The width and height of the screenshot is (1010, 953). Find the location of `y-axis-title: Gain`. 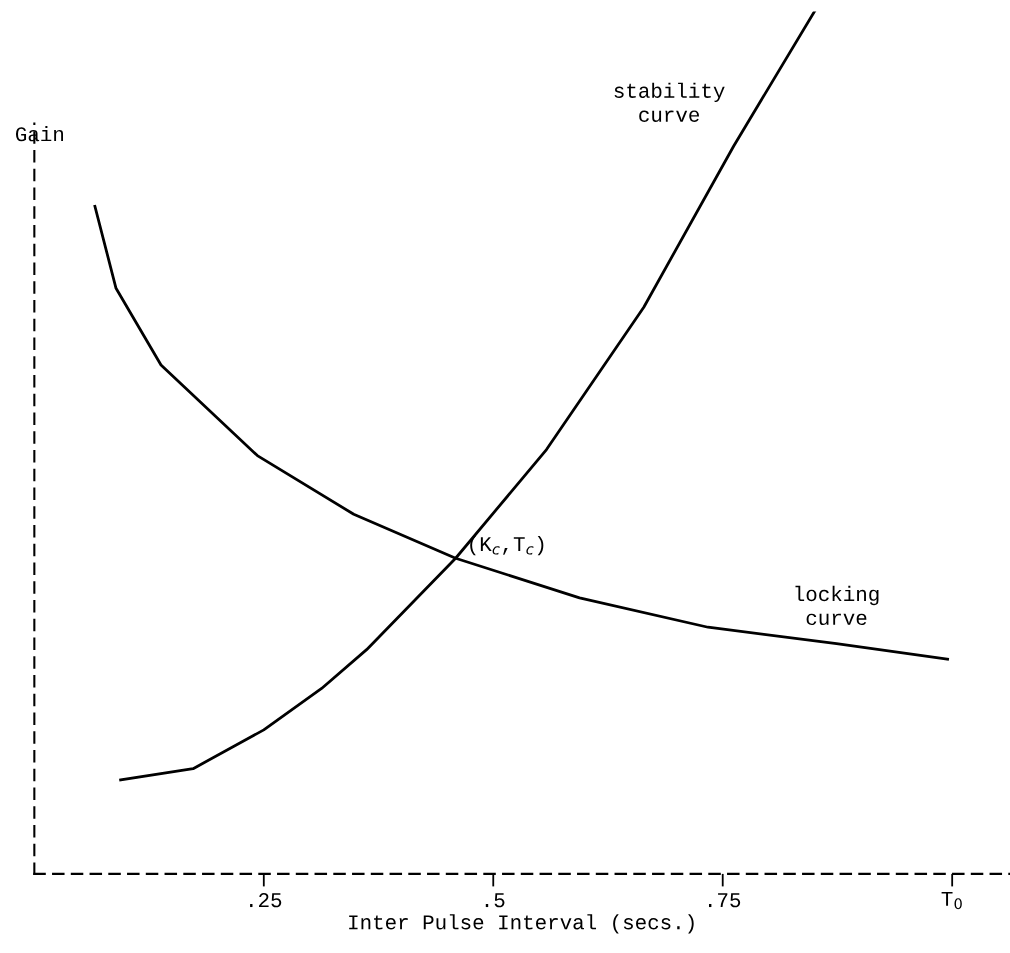

y-axis-title: Gain is located at coordinates (39, 134).